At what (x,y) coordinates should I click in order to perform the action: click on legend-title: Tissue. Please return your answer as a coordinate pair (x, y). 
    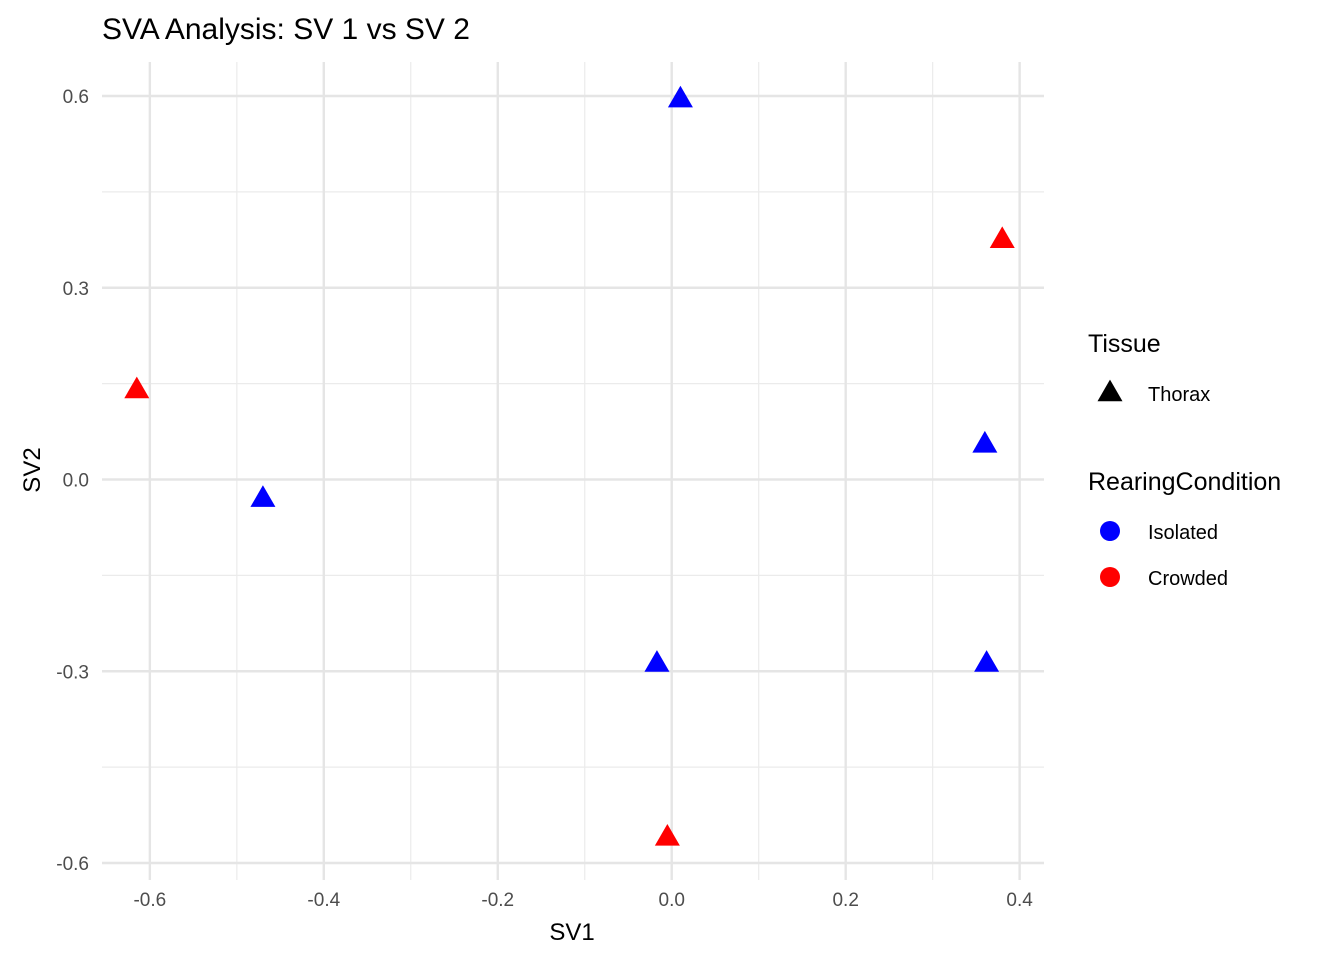
    Looking at the image, I should click on (1124, 344).